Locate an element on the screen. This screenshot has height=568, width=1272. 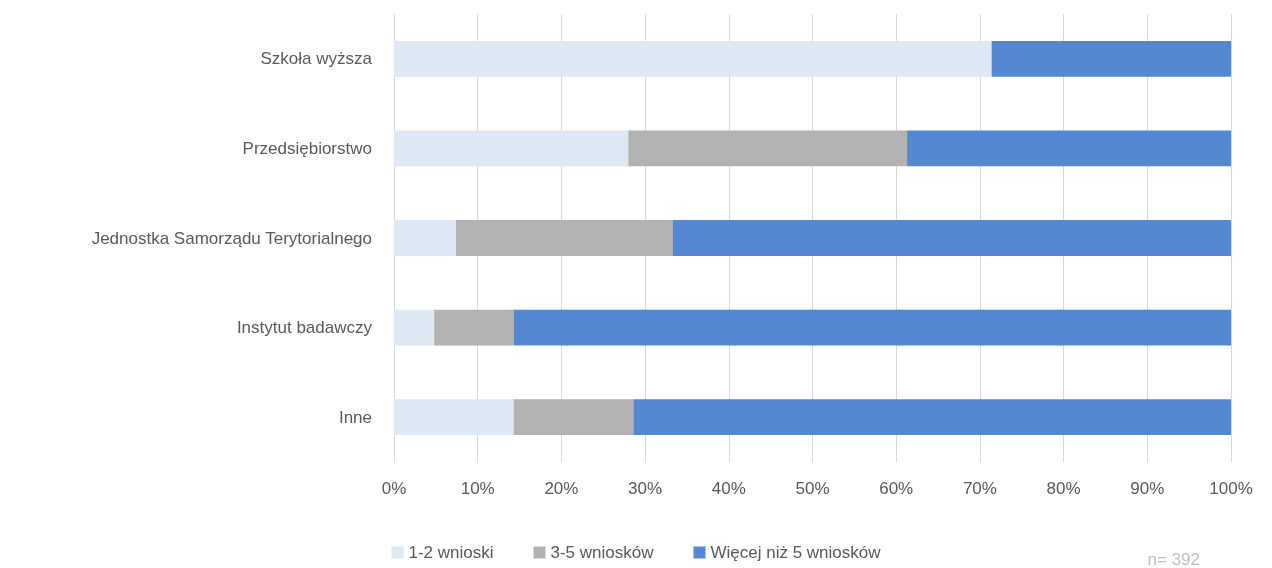
x-tick-label: 60% is located at coordinates (896, 488).